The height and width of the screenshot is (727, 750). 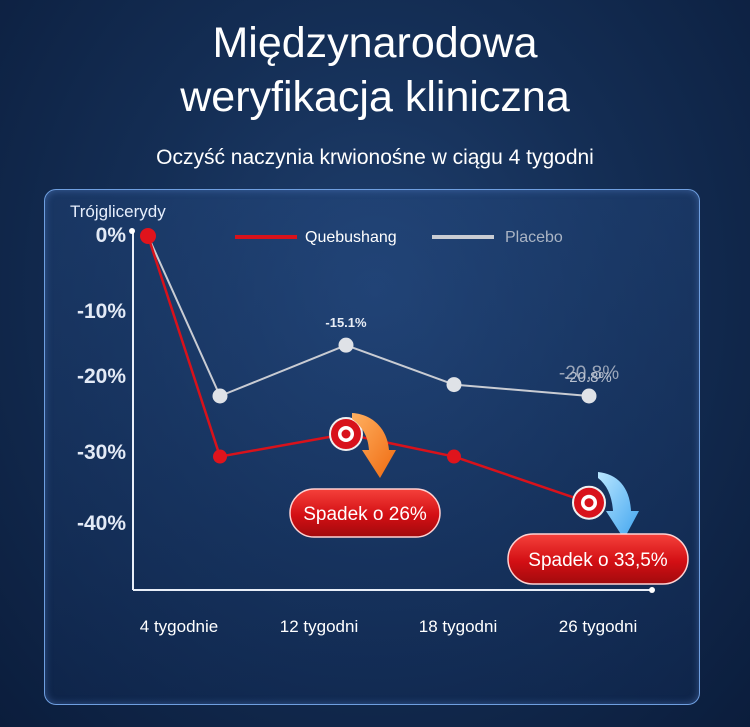 What do you see at coordinates (588, 377) in the screenshot?
I see `annotation-label: -20.8%` at bounding box center [588, 377].